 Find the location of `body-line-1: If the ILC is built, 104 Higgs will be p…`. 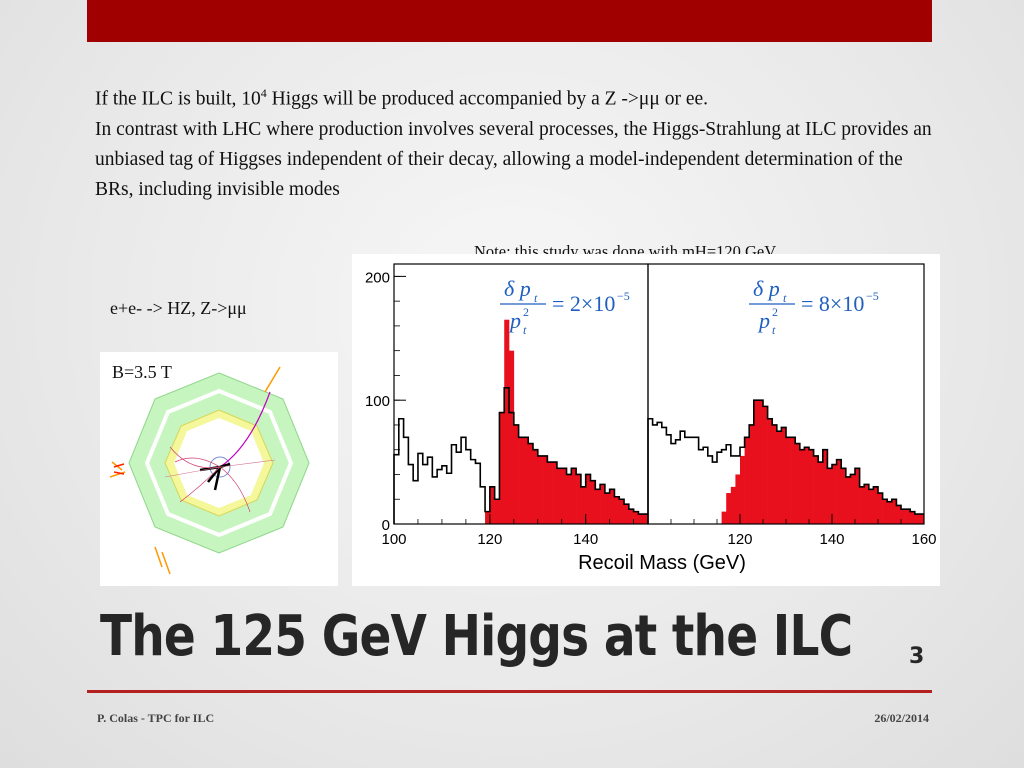

body-line-1: If the ILC is built, 104 Higgs will be p… is located at coordinates (401, 98).